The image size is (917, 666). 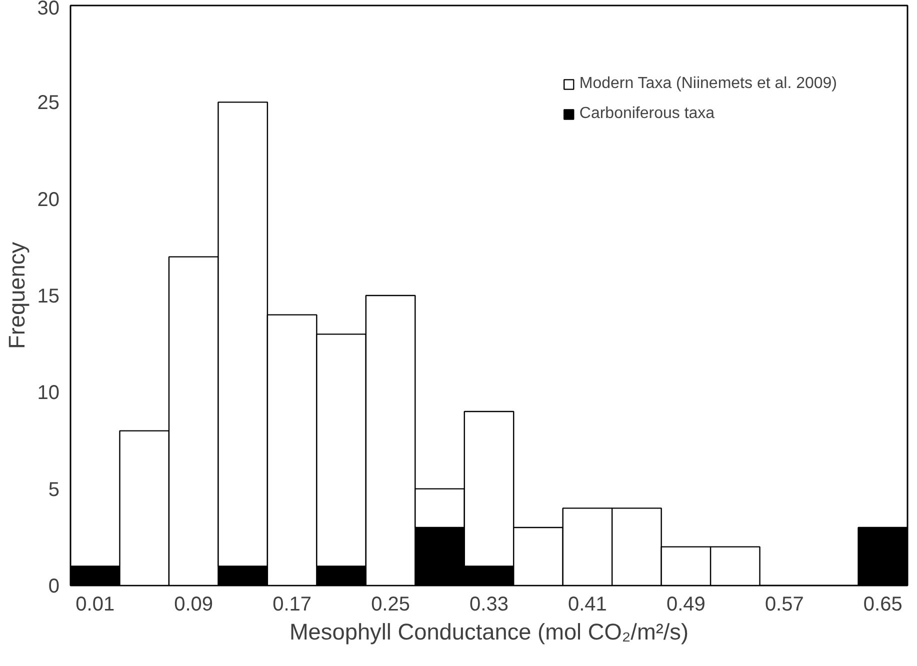 I want to click on x-tick-label: 0.49, so click(x=686, y=605).